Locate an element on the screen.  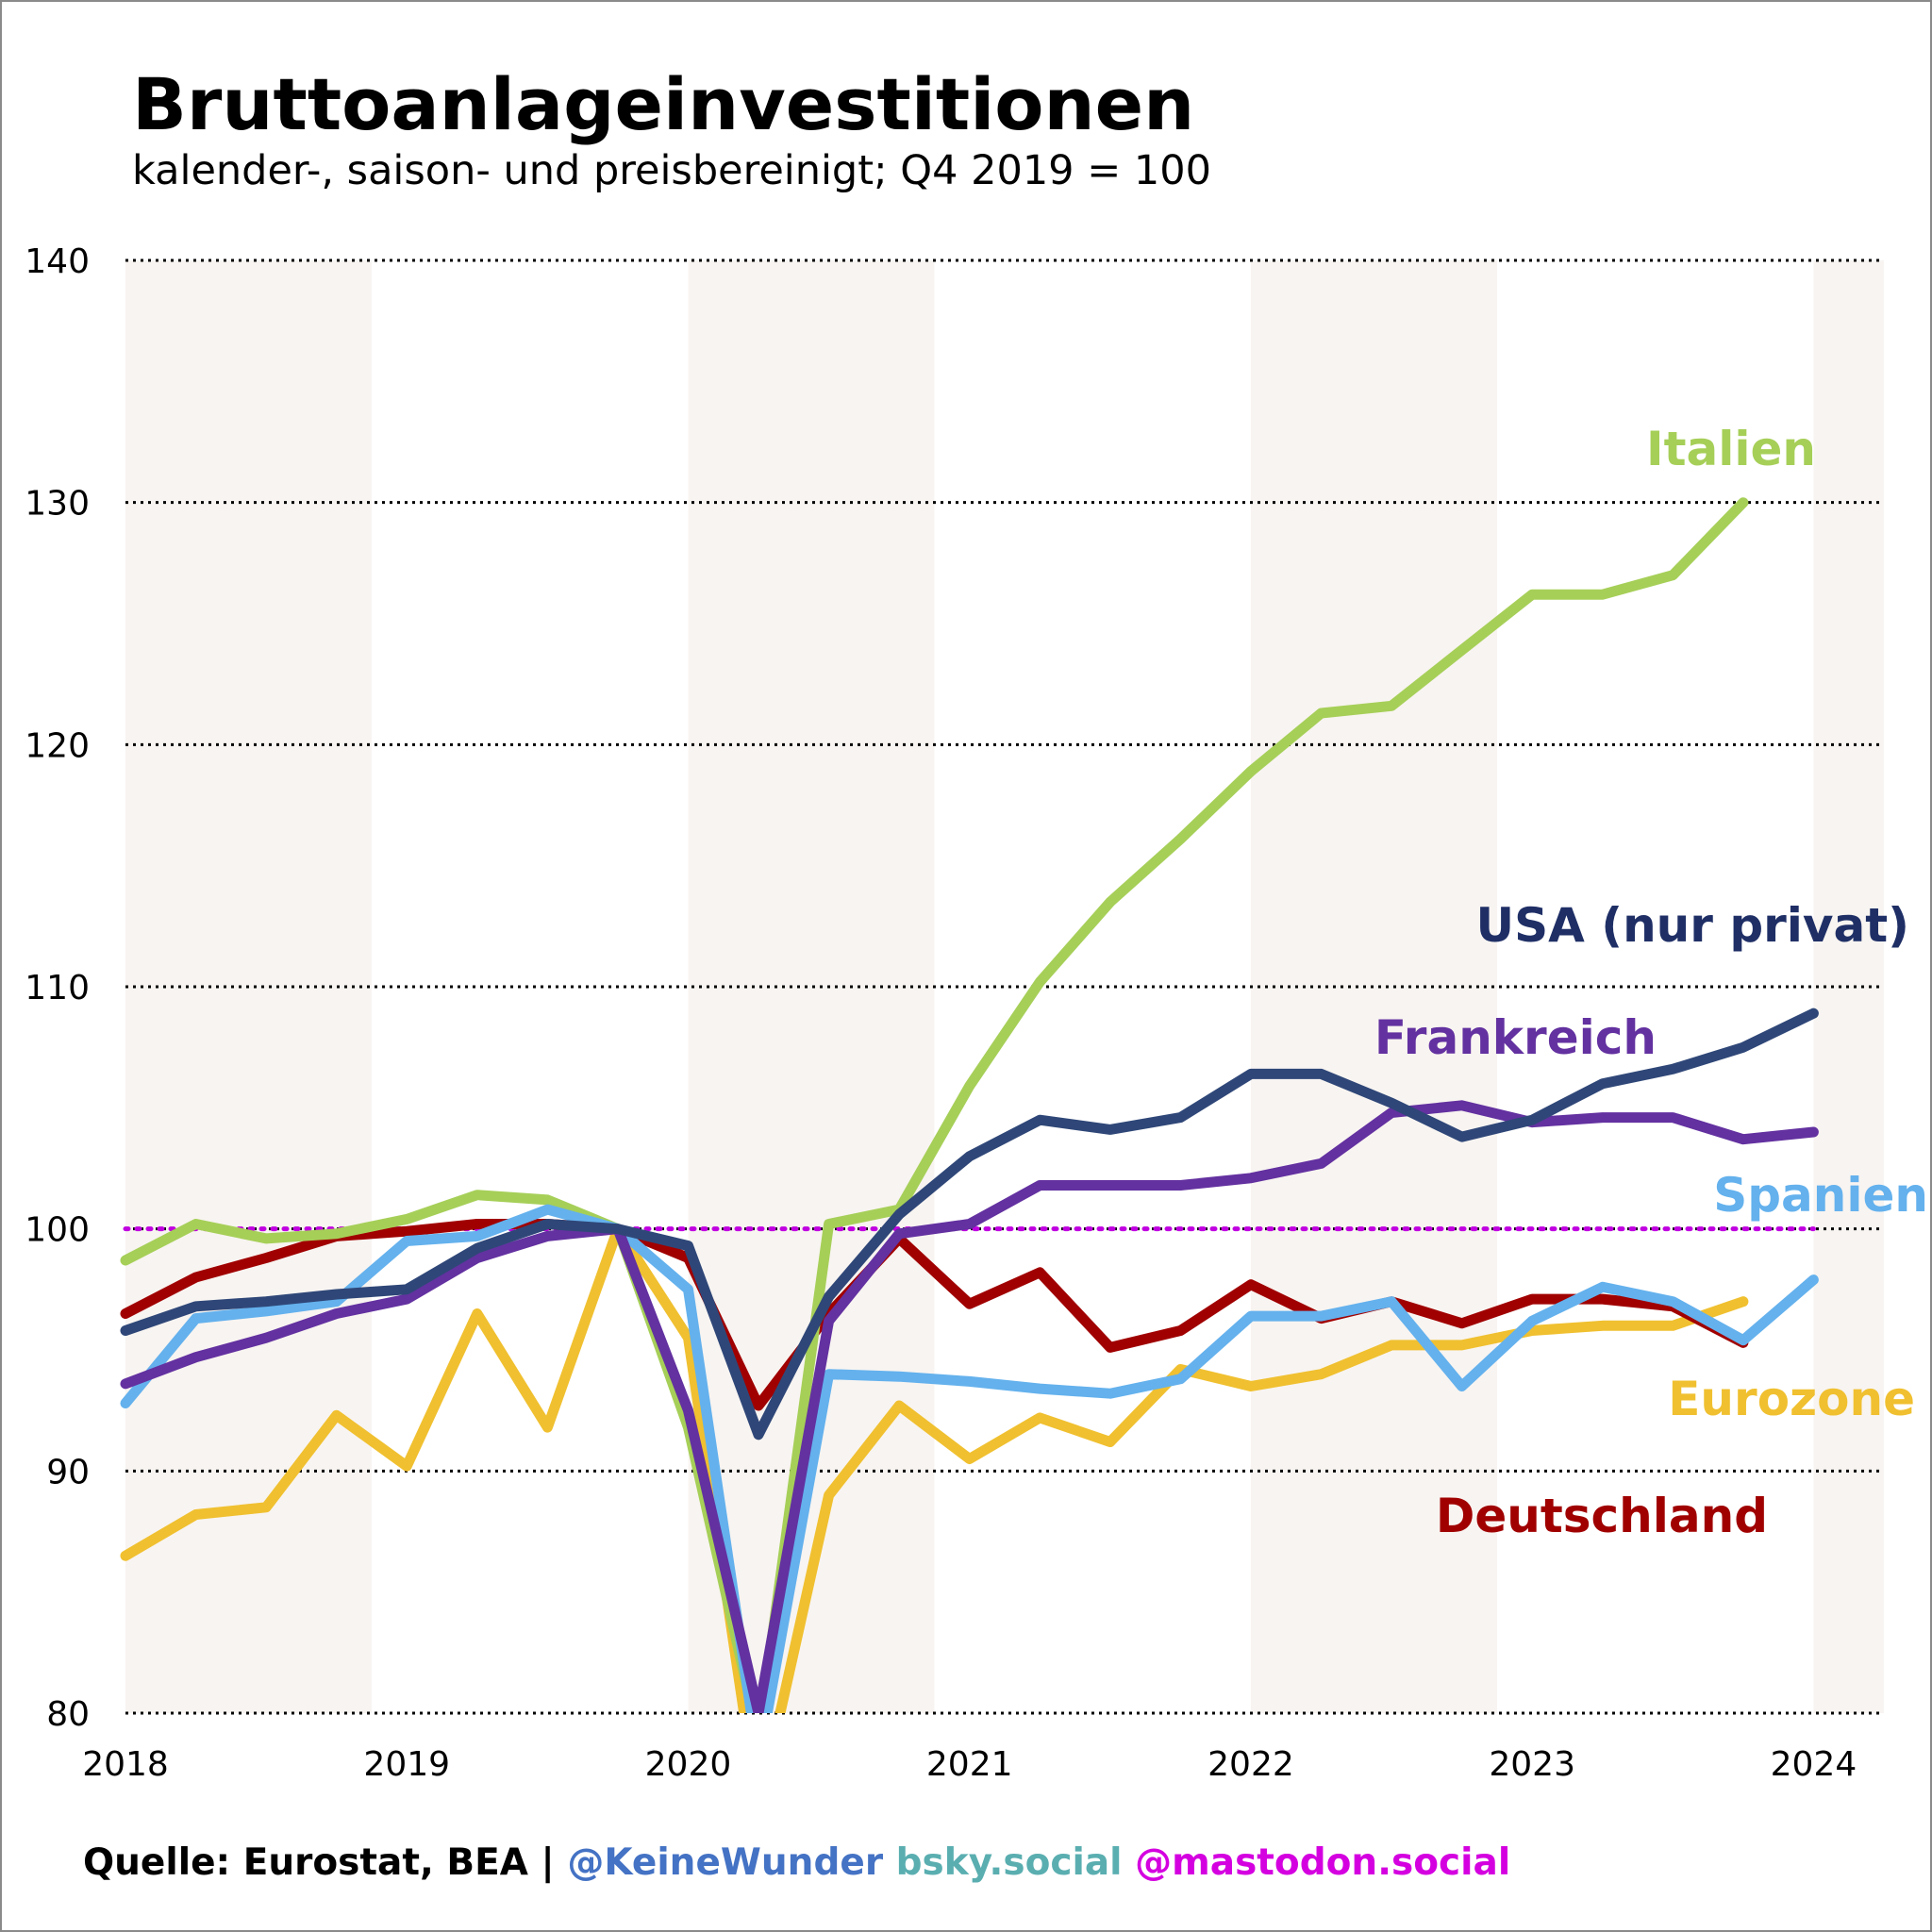
source-text: Quelle: Eurostat, BEA | is located at coordinates (325, 1863).